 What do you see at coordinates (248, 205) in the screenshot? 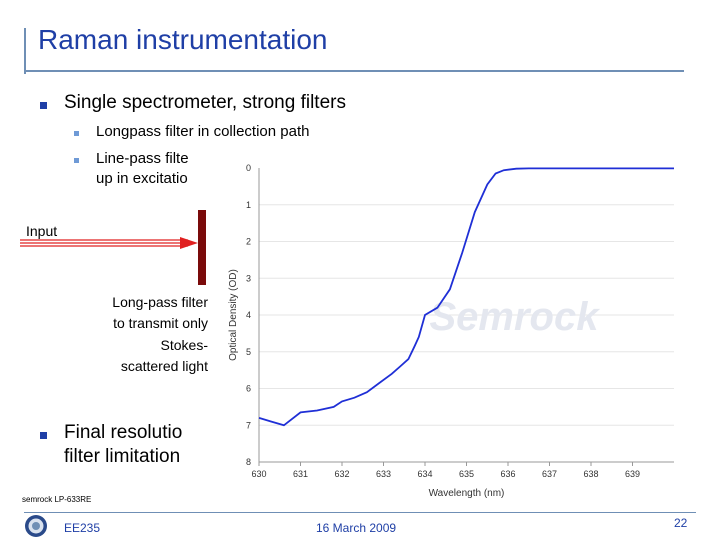
I see `y-tick-label: 1` at bounding box center [248, 205].